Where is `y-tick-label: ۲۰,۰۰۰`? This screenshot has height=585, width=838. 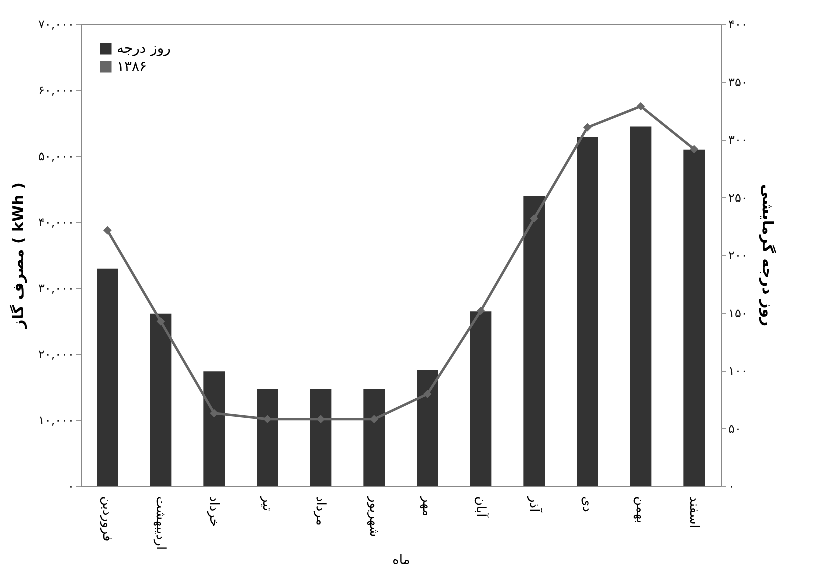
y-tick-label: ۲۰,۰۰۰ is located at coordinates (56, 355).